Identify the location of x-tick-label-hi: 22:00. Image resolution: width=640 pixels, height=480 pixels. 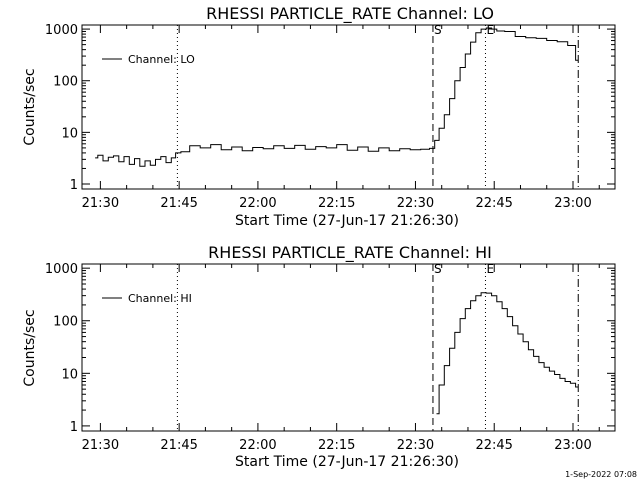
(257, 445).